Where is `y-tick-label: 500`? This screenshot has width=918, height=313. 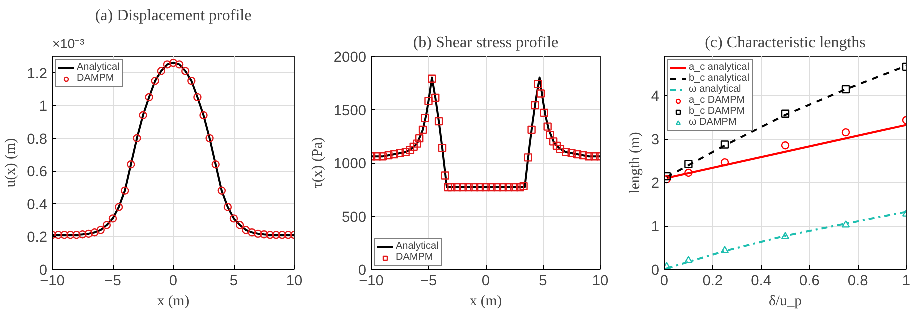
y-tick-label: 500 is located at coordinates (354, 218).